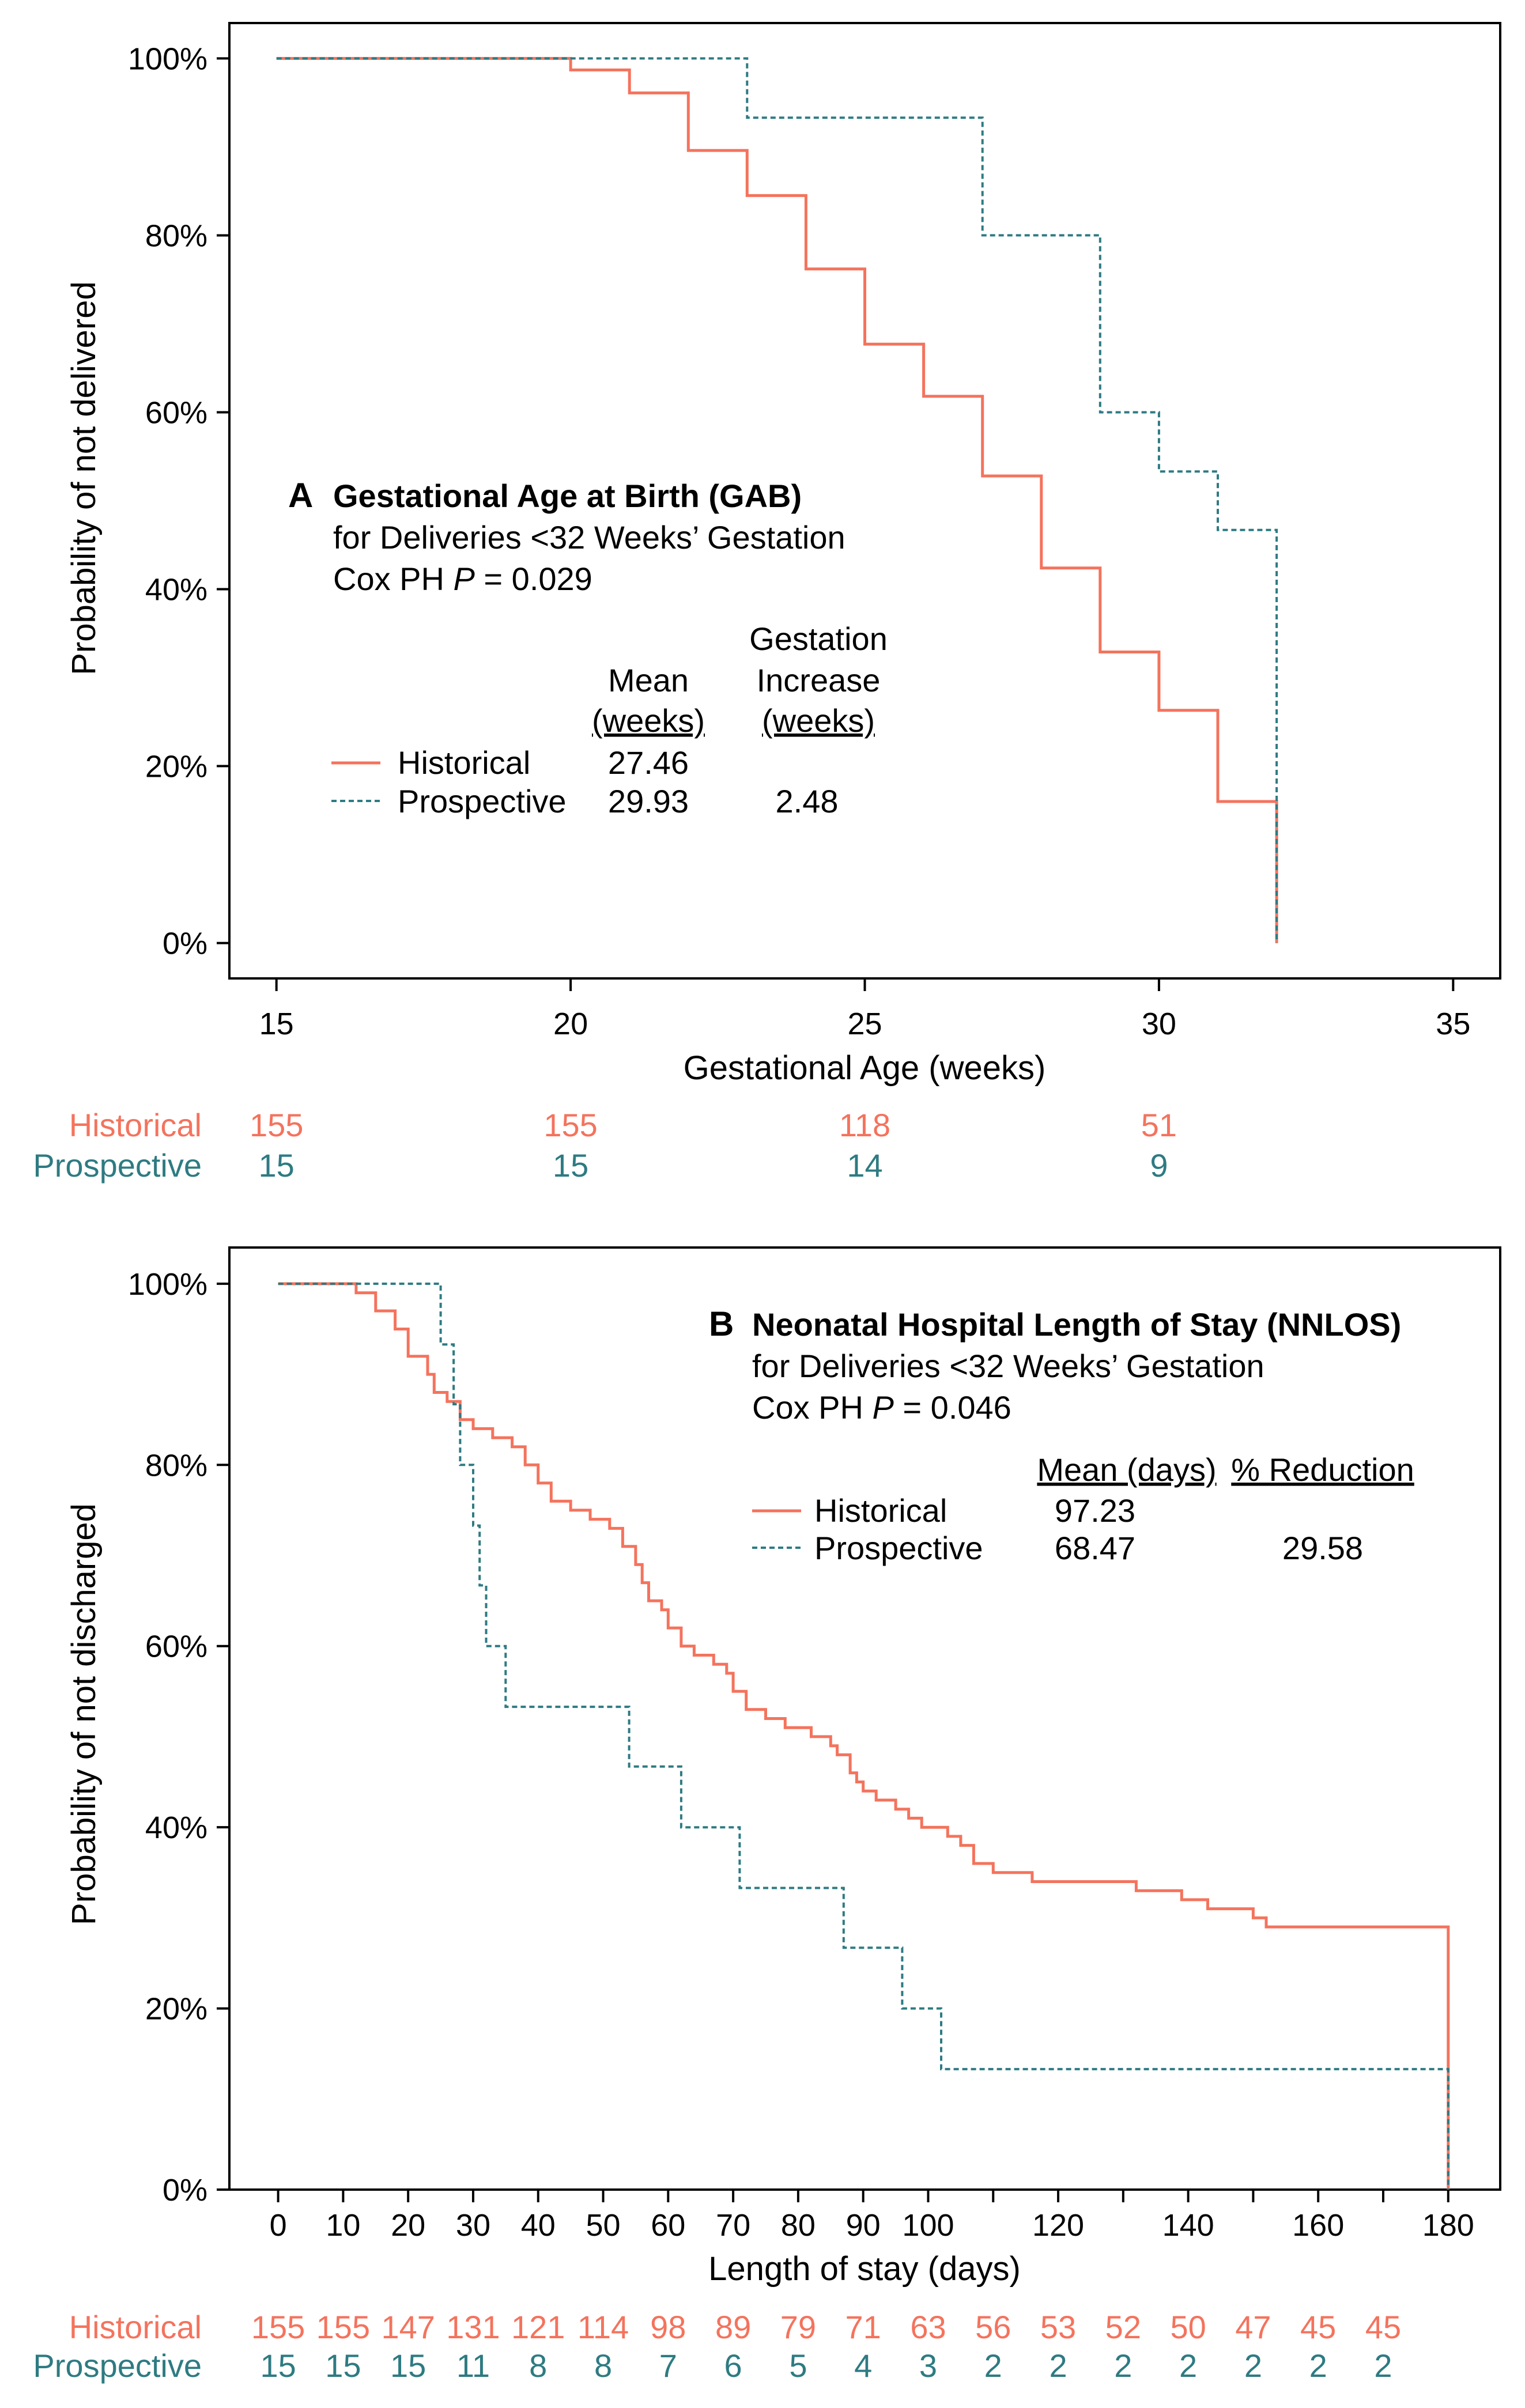 Image resolution: width=1525 pixels, height=2408 pixels. Describe the element at coordinates (1188, 2327) in the screenshot. I see `risk-count-historical: 50` at that location.